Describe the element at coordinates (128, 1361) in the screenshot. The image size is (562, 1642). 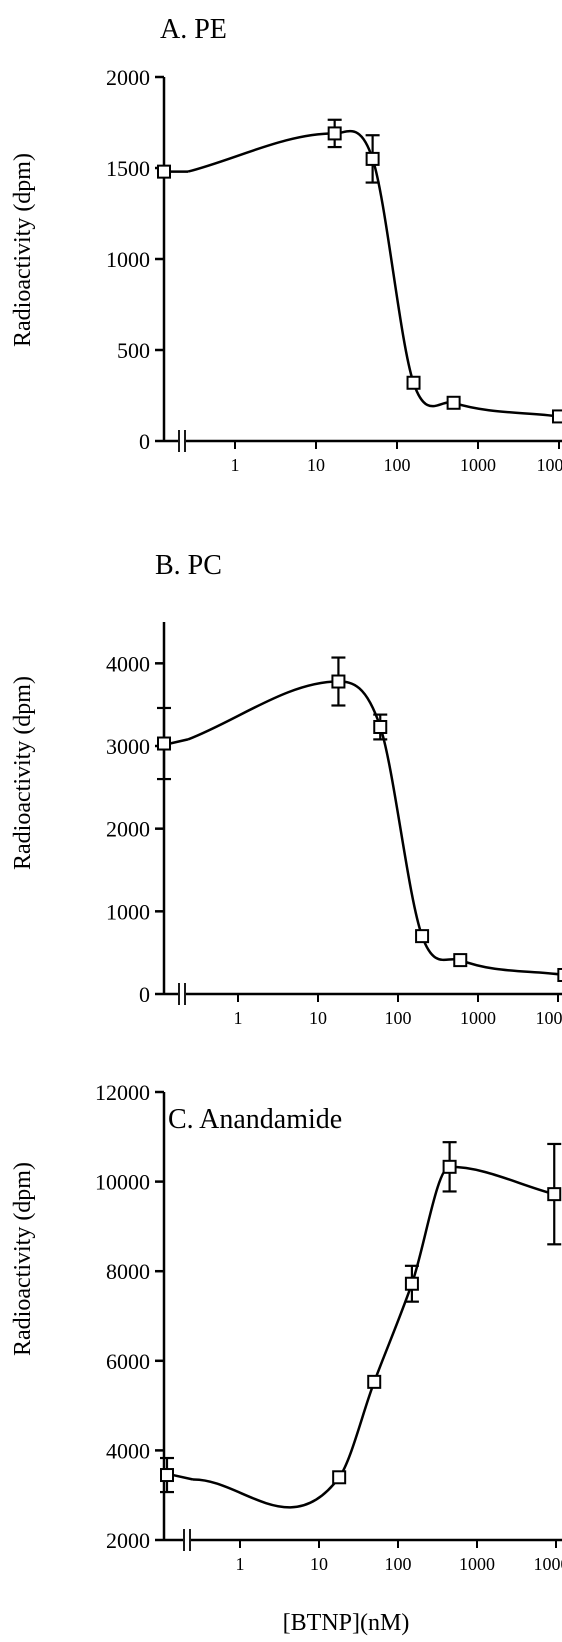
I see `y-tick-label: 6000` at that location.